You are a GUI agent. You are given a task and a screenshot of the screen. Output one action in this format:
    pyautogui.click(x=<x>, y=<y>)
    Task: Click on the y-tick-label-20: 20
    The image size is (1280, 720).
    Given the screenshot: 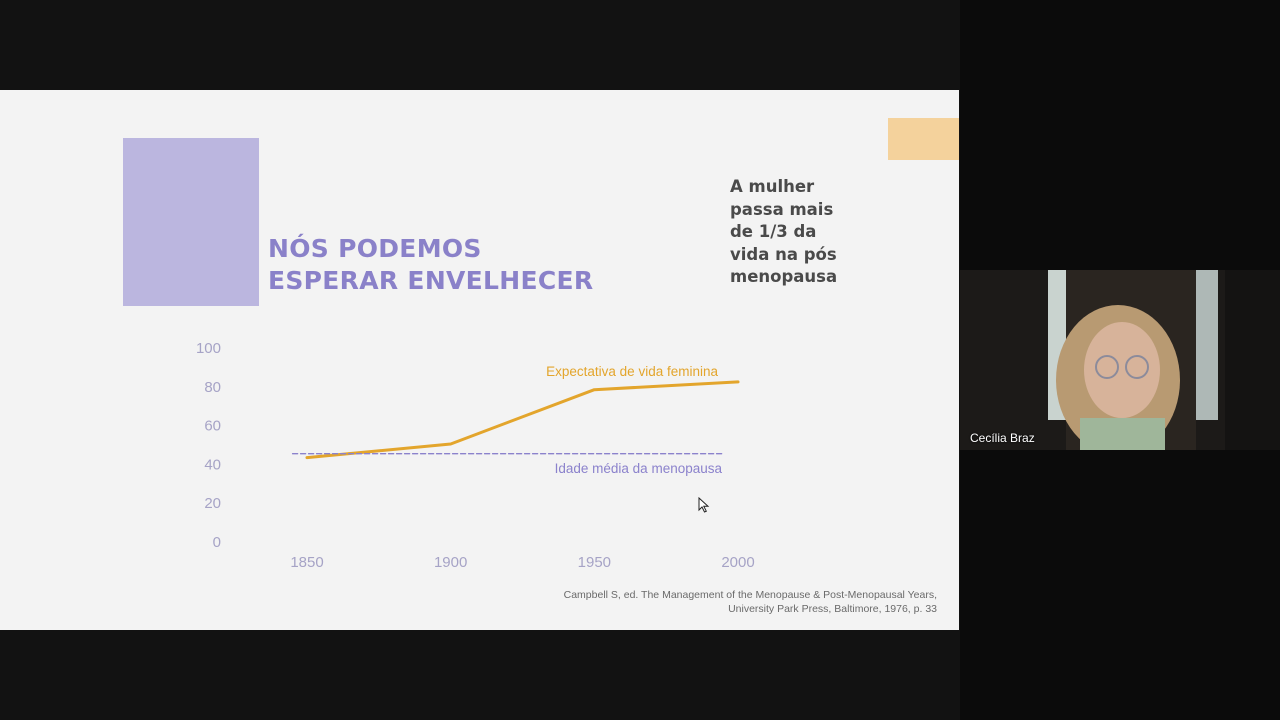 What is the action you would take?
    pyautogui.click(x=212, y=503)
    